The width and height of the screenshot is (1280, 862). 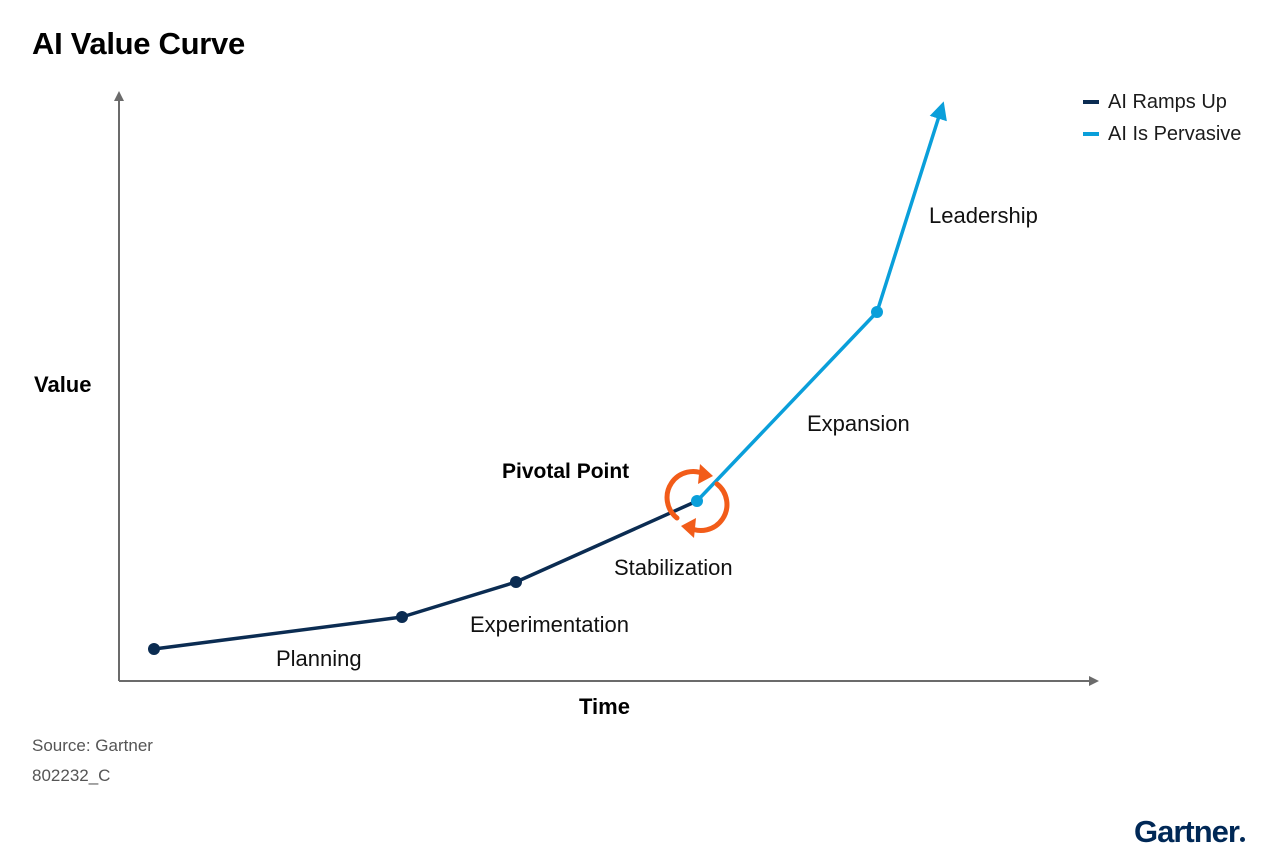 I want to click on stage-label-planning: Planning, so click(x=319, y=658).